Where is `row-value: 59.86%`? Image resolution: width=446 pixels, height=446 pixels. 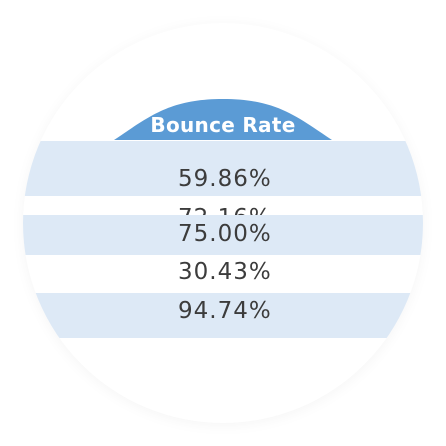 row-value: 59.86% is located at coordinates (225, 179).